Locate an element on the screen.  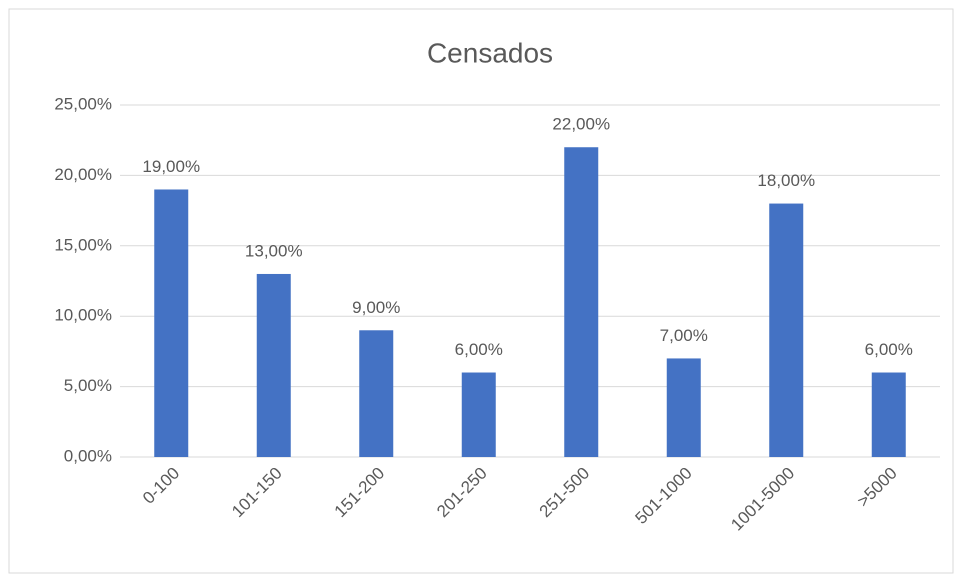
value-label: 22,00% is located at coordinates (581, 124).